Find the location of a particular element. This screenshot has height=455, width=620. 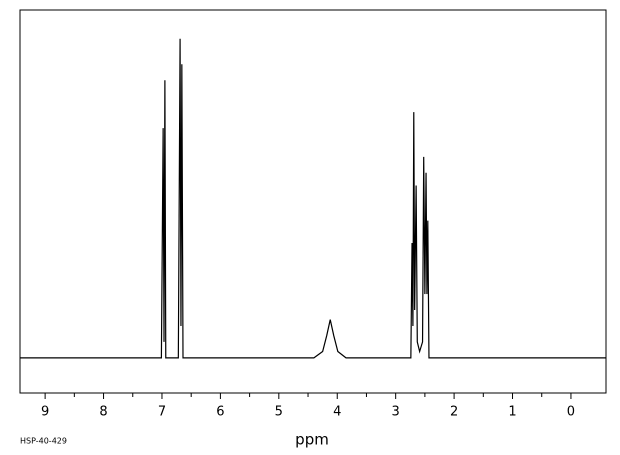

x-tick-label: 4 is located at coordinates (337, 412).